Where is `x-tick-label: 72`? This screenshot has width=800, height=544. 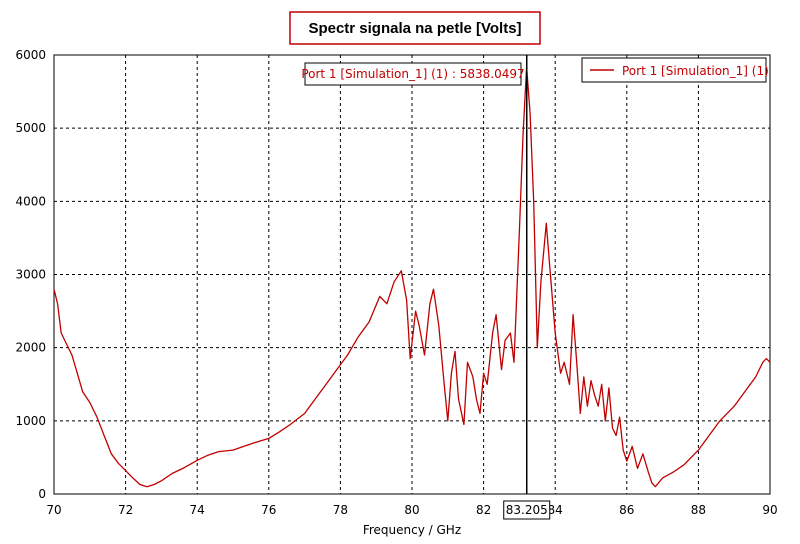
x-tick-label: 72 is located at coordinates (125, 510).